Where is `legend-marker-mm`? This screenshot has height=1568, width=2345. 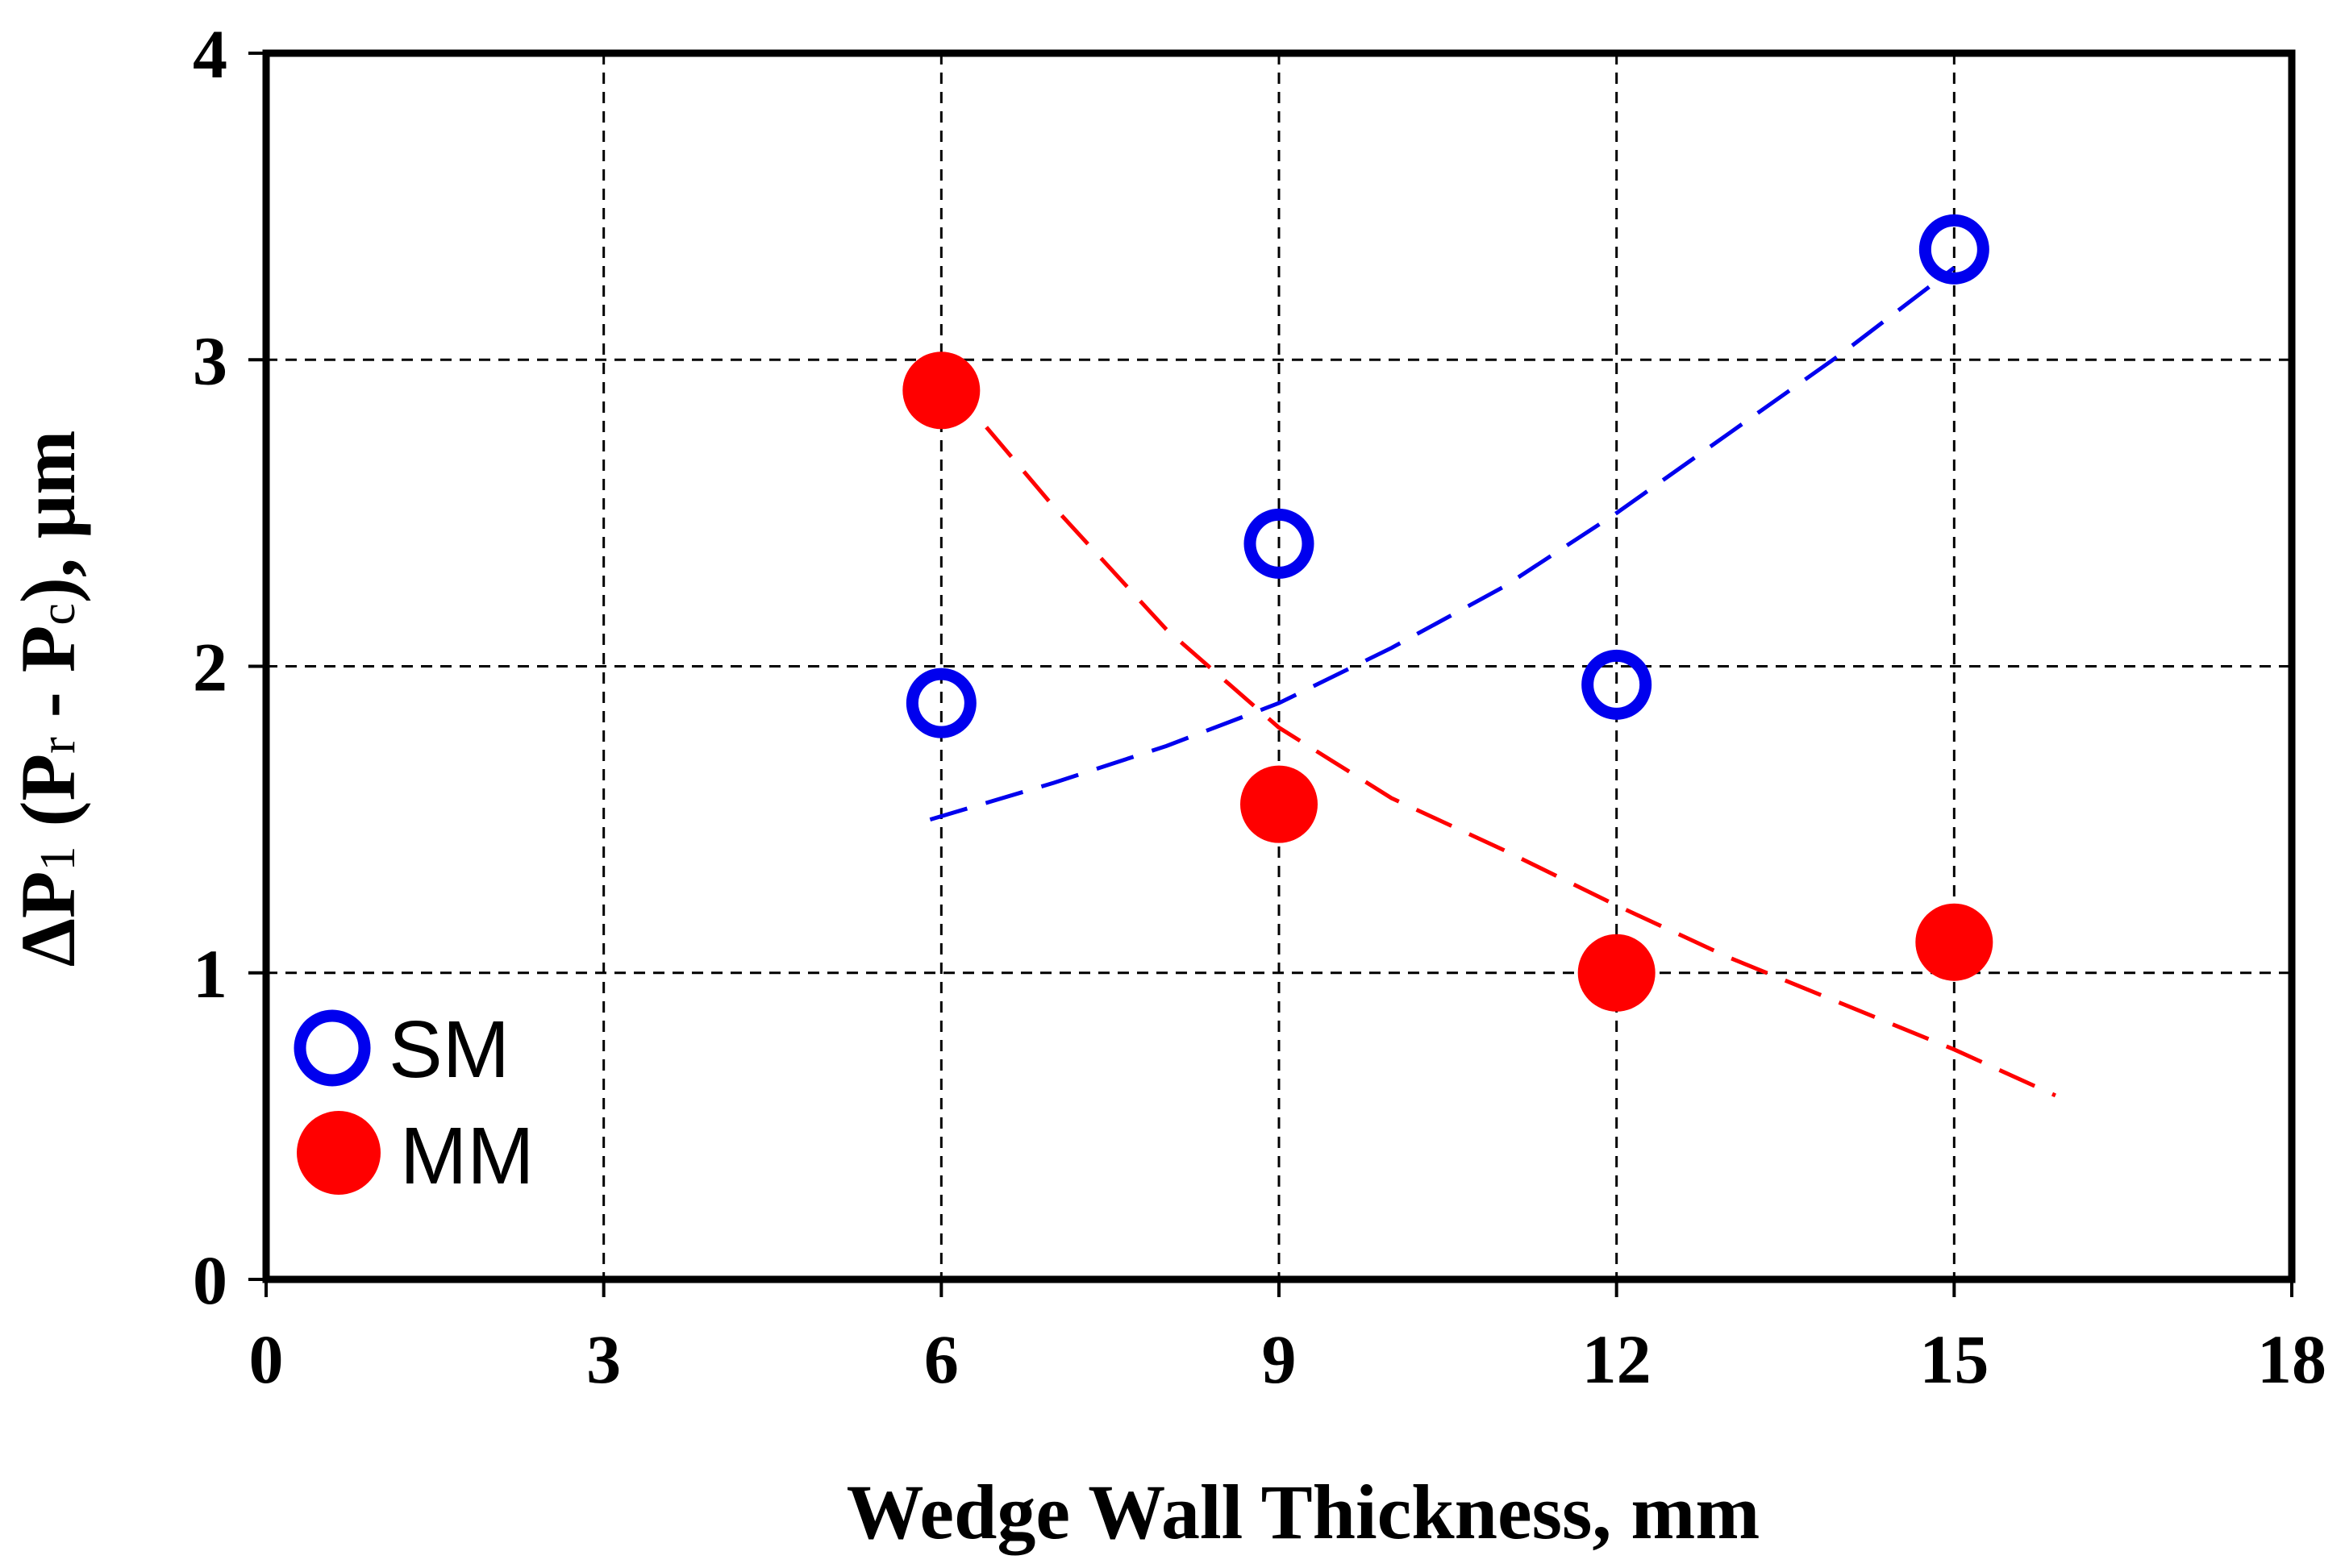
legend-marker-mm is located at coordinates (339, 1153).